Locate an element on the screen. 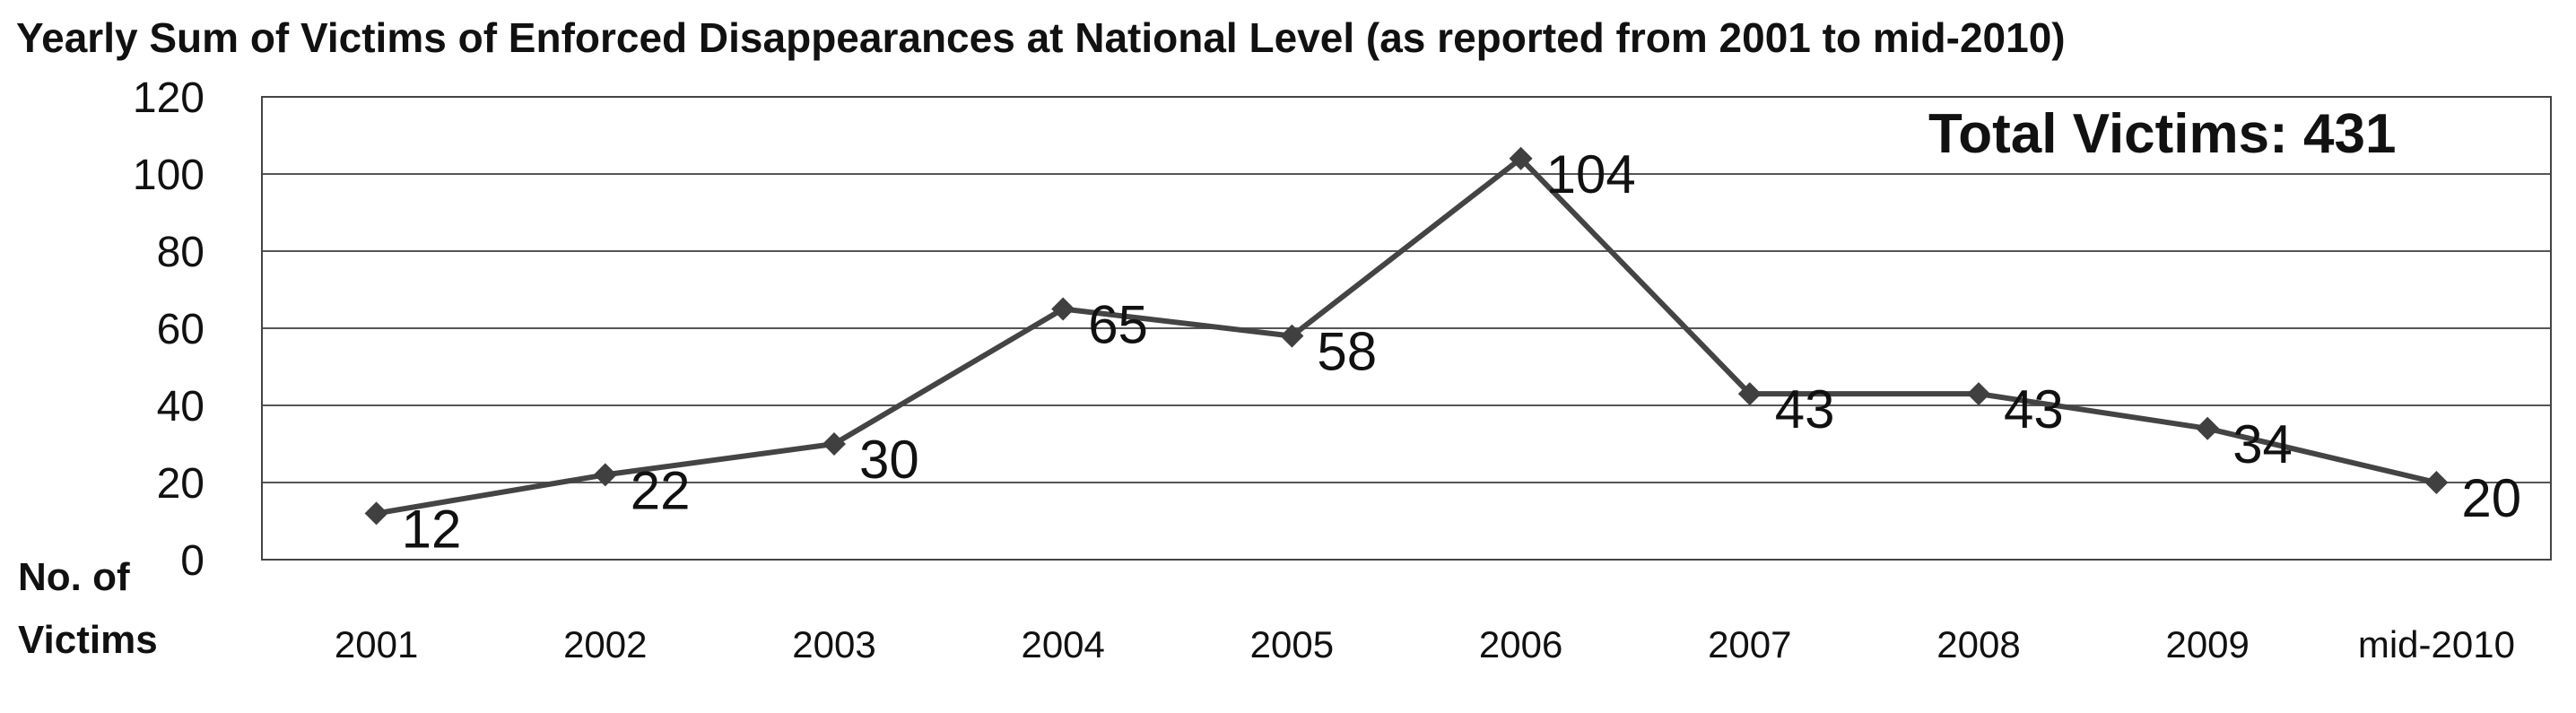 This screenshot has height=713, width=2576. total-victims-annotation: Total Victims: 431 is located at coordinates (2162, 134).